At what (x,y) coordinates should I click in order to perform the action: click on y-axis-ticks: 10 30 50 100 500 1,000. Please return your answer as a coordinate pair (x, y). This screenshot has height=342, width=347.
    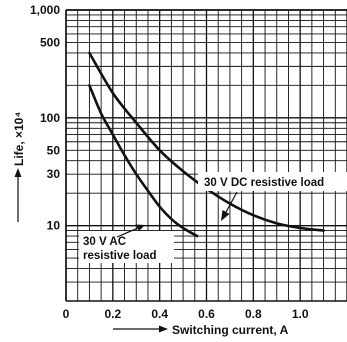
    Looking at the image, I should click on (45, 118).